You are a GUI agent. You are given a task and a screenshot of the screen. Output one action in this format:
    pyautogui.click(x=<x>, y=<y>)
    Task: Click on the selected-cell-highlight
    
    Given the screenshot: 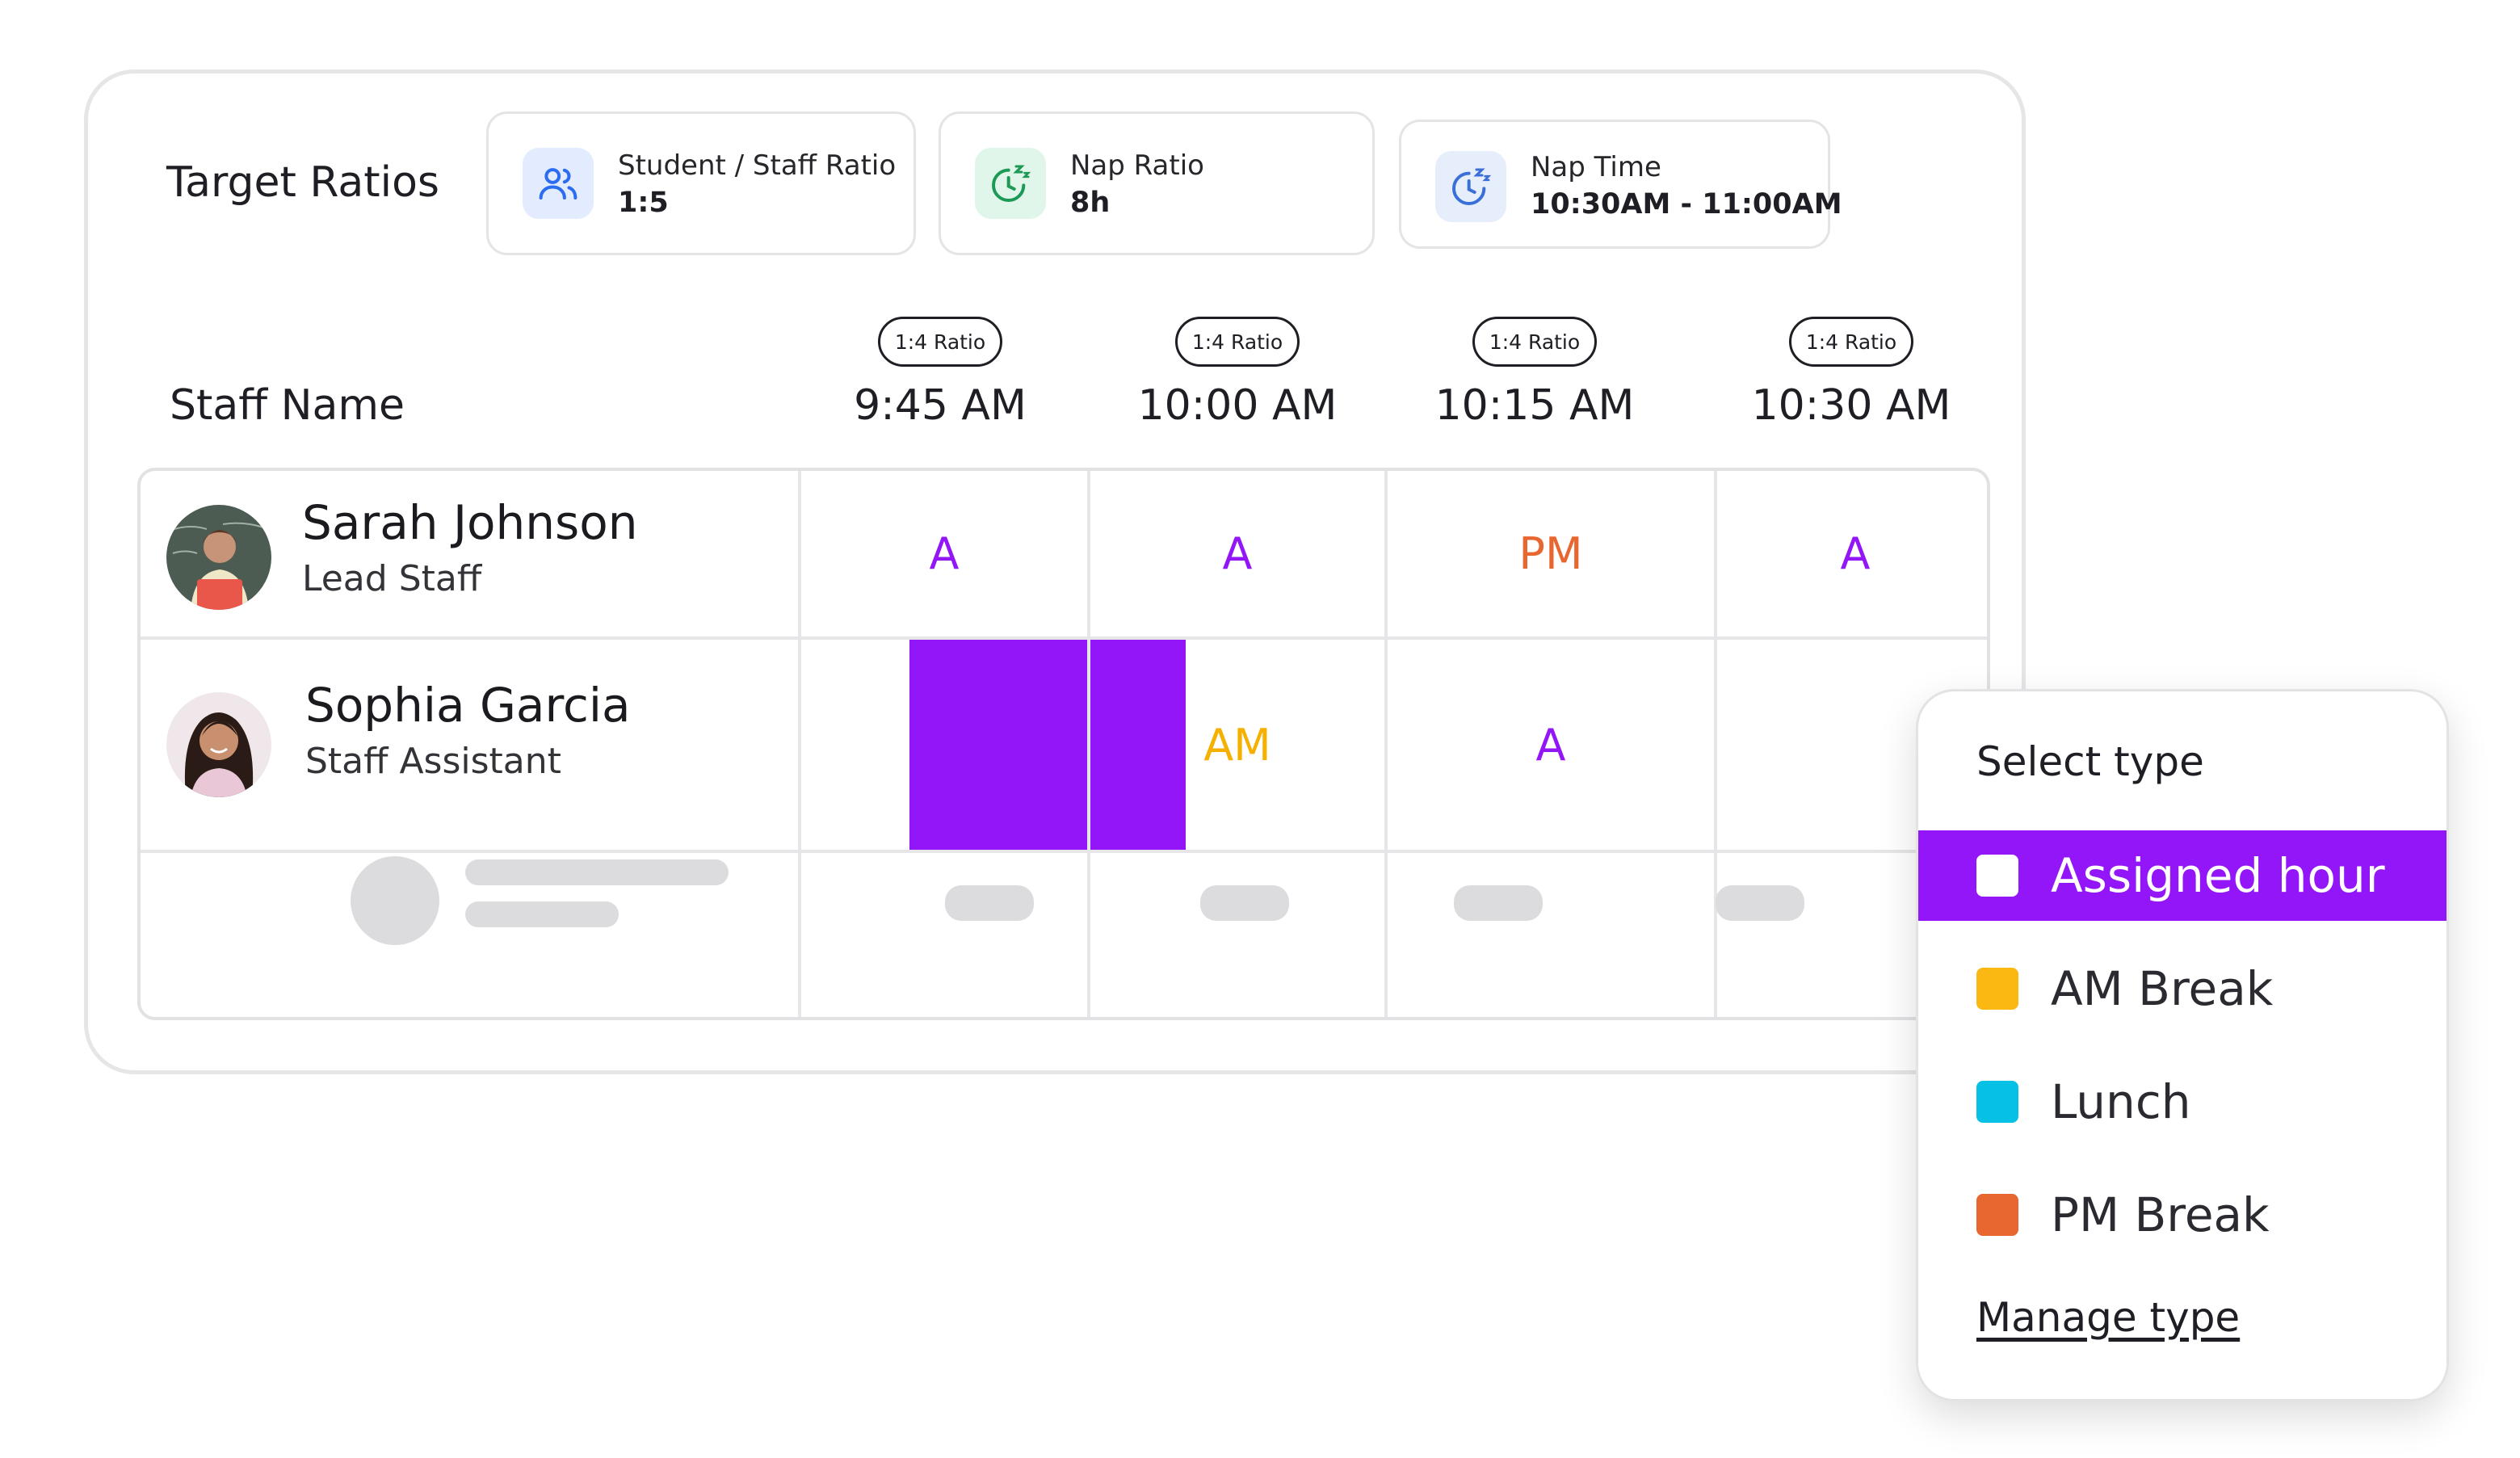 What is the action you would take?
    pyautogui.click(x=1047, y=746)
    